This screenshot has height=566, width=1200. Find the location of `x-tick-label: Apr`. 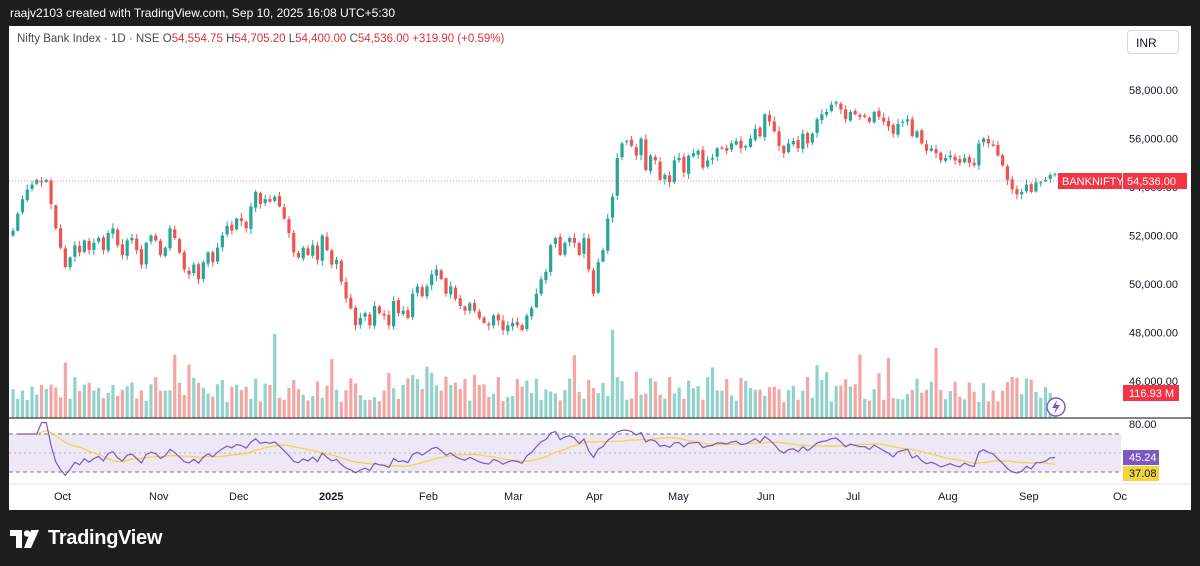

x-tick-label: Apr is located at coordinates (594, 497).